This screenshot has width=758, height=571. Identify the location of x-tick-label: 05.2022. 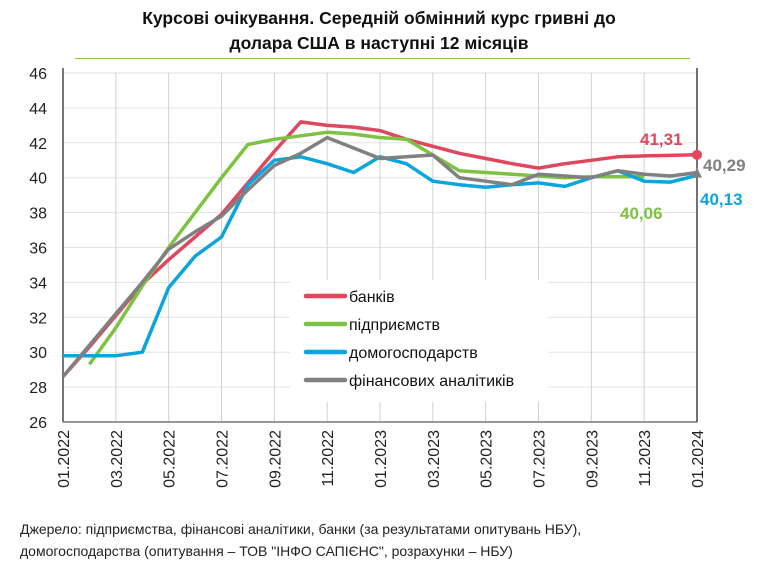
(170, 459).